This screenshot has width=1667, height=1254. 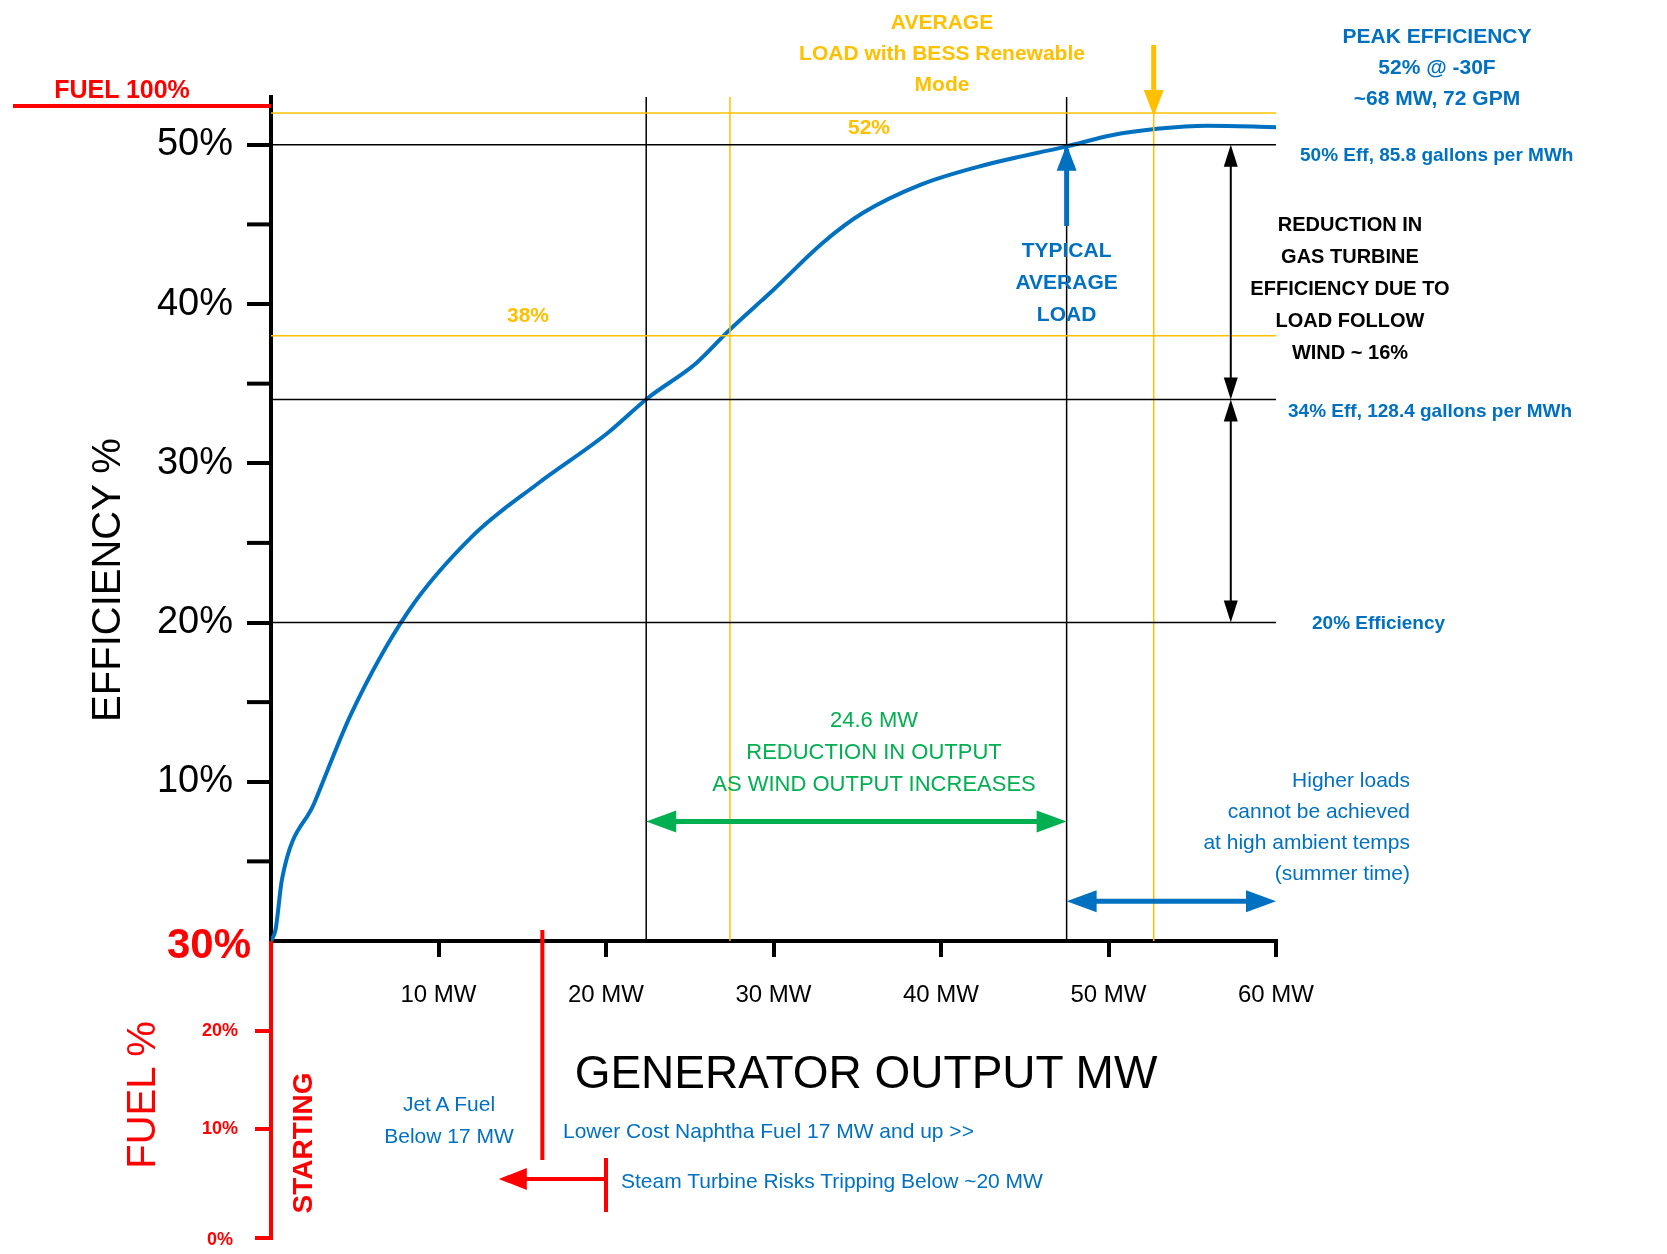 What do you see at coordinates (220, 1240) in the screenshot?
I see `text: 0%` at bounding box center [220, 1240].